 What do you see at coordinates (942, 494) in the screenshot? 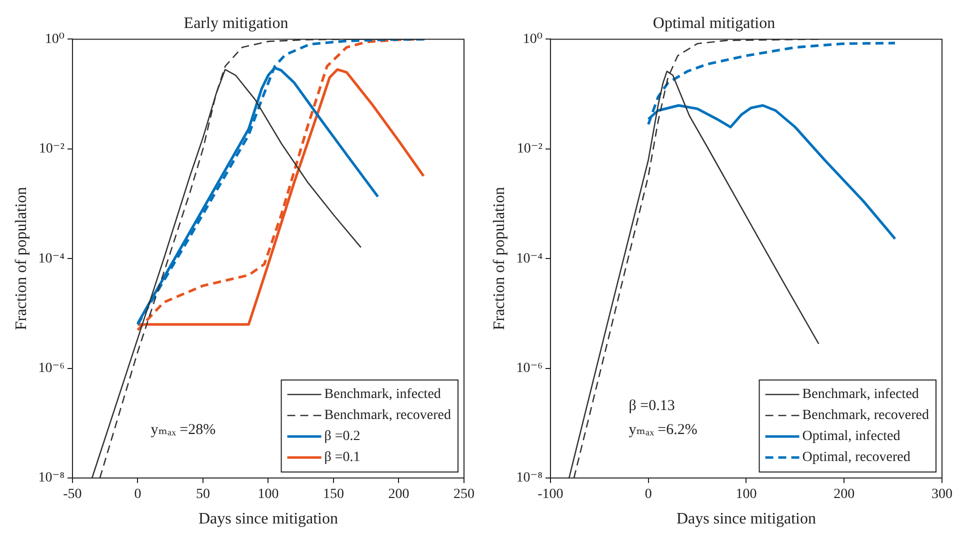
I see `x-tick-label: 300` at bounding box center [942, 494].